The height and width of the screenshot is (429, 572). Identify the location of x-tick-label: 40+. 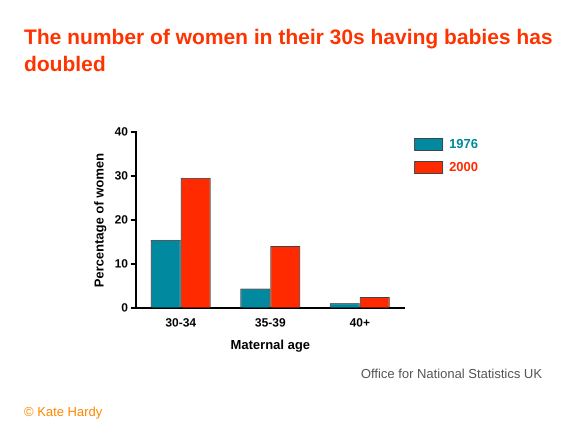
(360, 323).